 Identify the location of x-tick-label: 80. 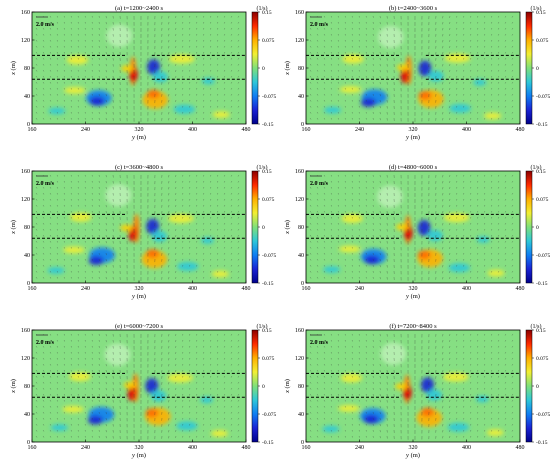
(27, 228).